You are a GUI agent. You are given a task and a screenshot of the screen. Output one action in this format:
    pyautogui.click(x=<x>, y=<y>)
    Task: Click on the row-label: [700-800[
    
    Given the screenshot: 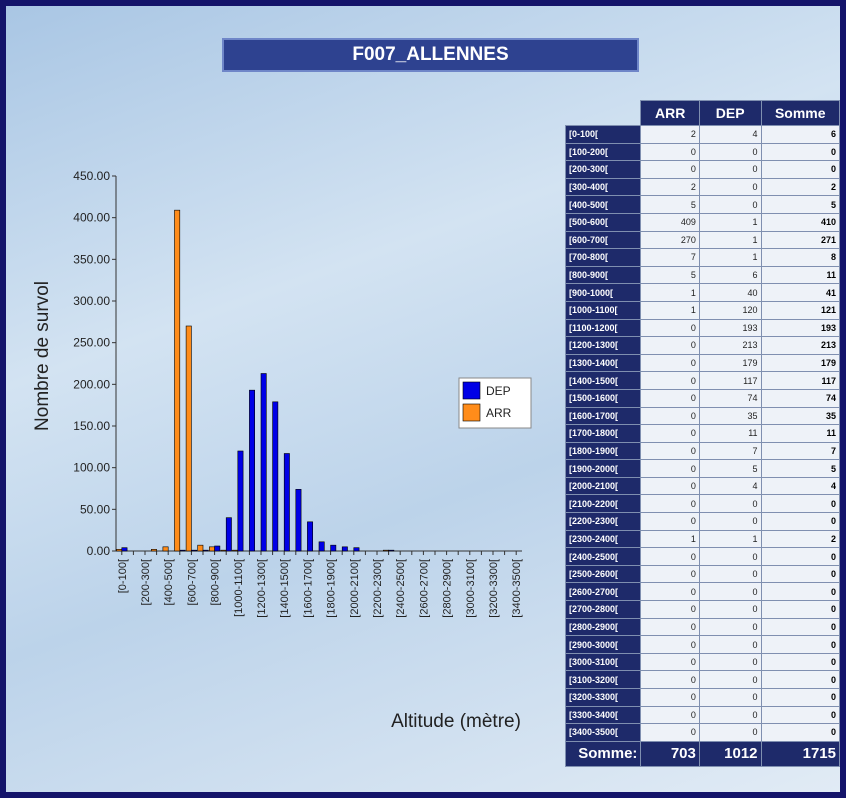 What is the action you would take?
    pyautogui.click(x=603, y=257)
    